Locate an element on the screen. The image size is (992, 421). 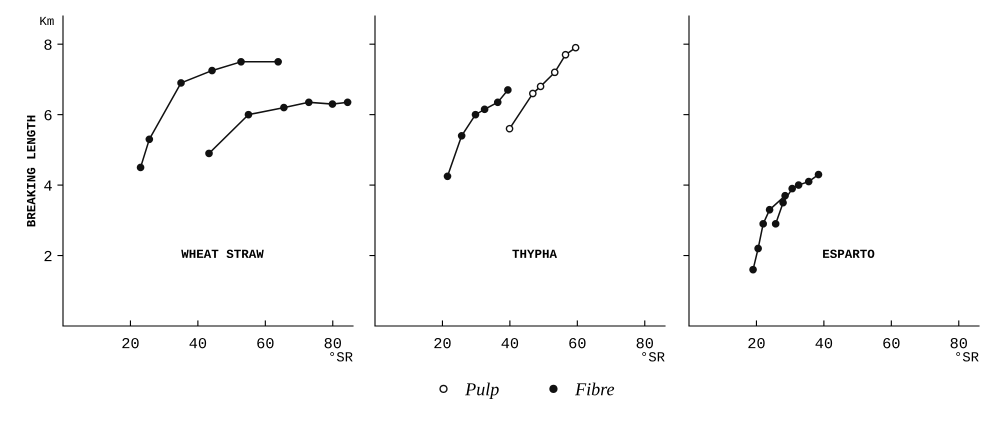
y-tick-label: 4 is located at coordinates (48, 185).